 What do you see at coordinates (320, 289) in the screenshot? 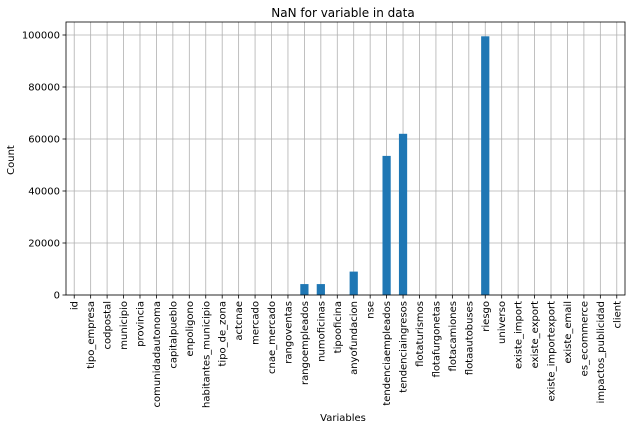
I see `bar-numoficinas` at bounding box center [320, 289].